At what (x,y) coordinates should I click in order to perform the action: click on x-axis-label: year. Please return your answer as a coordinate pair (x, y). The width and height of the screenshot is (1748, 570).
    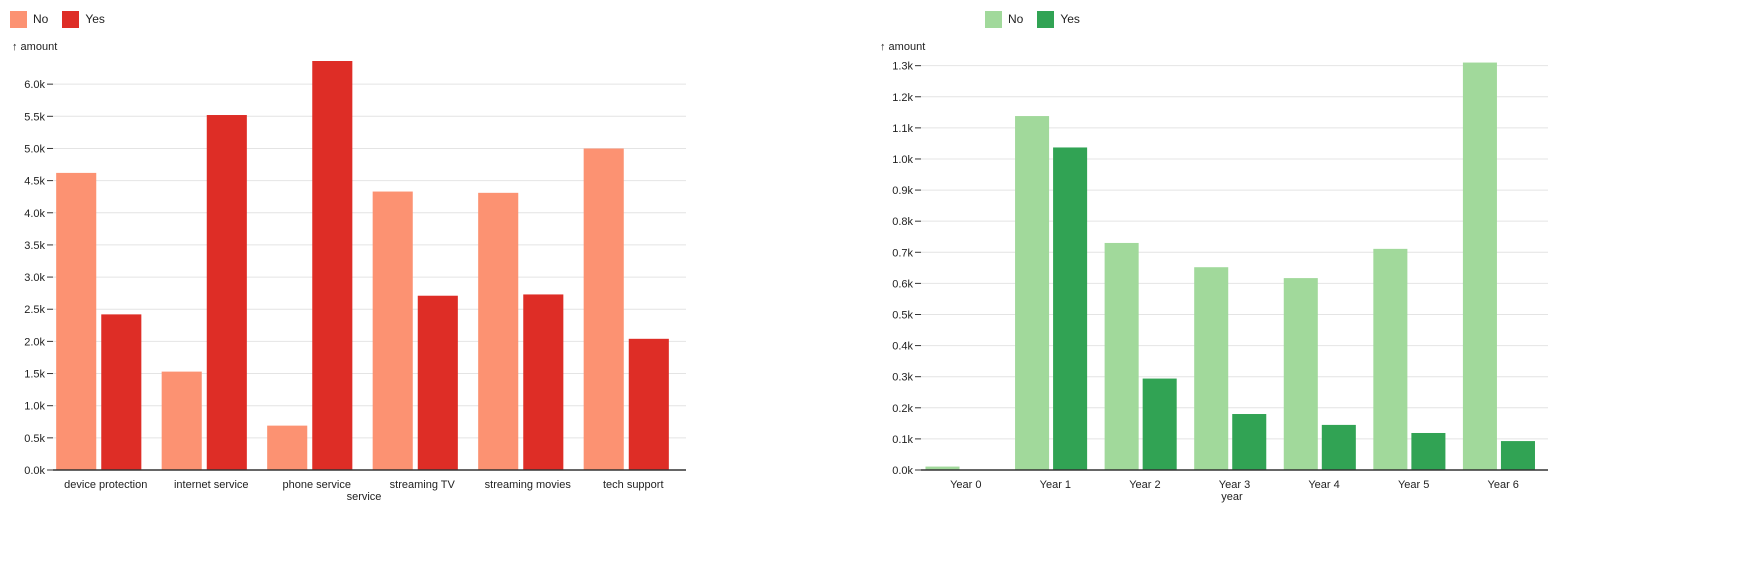
    Looking at the image, I should click on (1232, 497).